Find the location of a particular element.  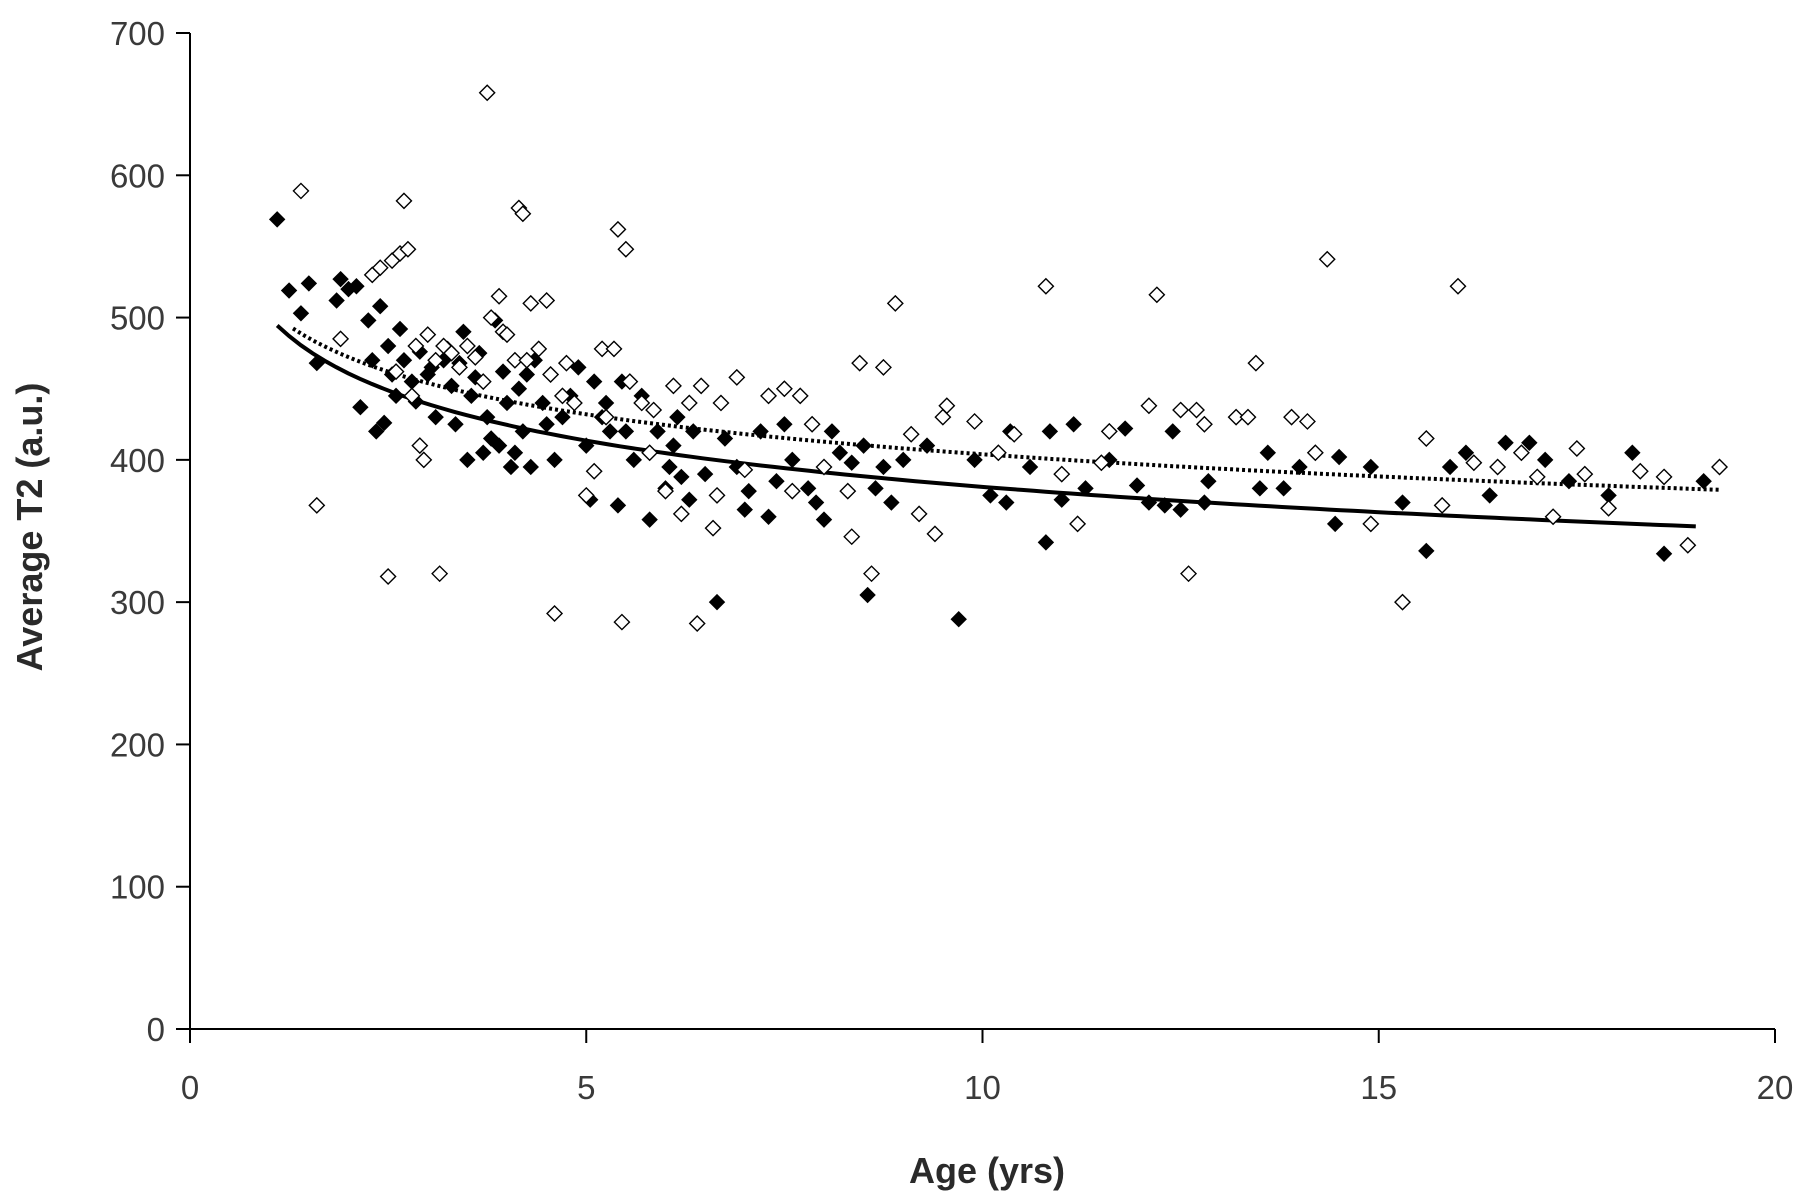

y-tick-label: 0 is located at coordinates (156, 1029).